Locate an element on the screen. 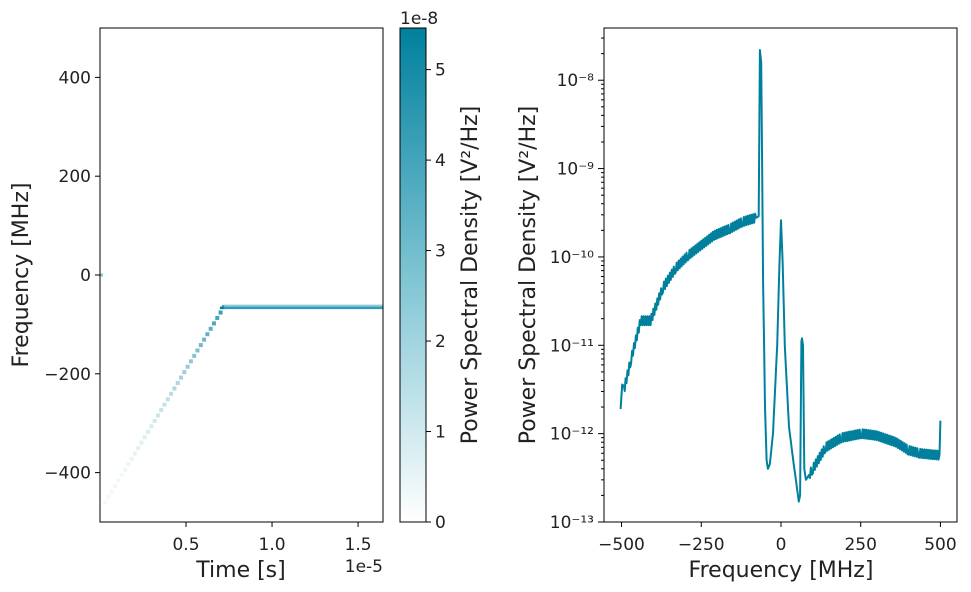  spectrogram-xlabel: Time [s] is located at coordinates (240, 570).